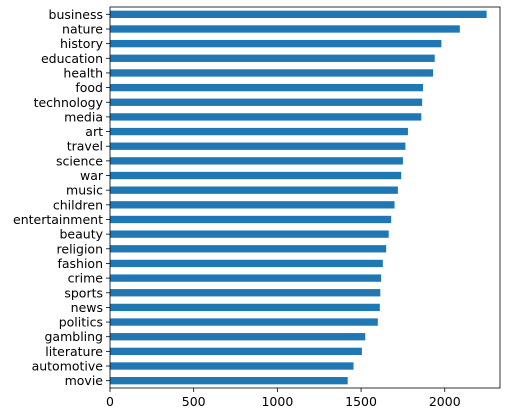 The width and height of the screenshot is (506, 414). What do you see at coordinates (285, 29) in the screenshot?
I see `bar-nature` at bounding box center [285, 29].